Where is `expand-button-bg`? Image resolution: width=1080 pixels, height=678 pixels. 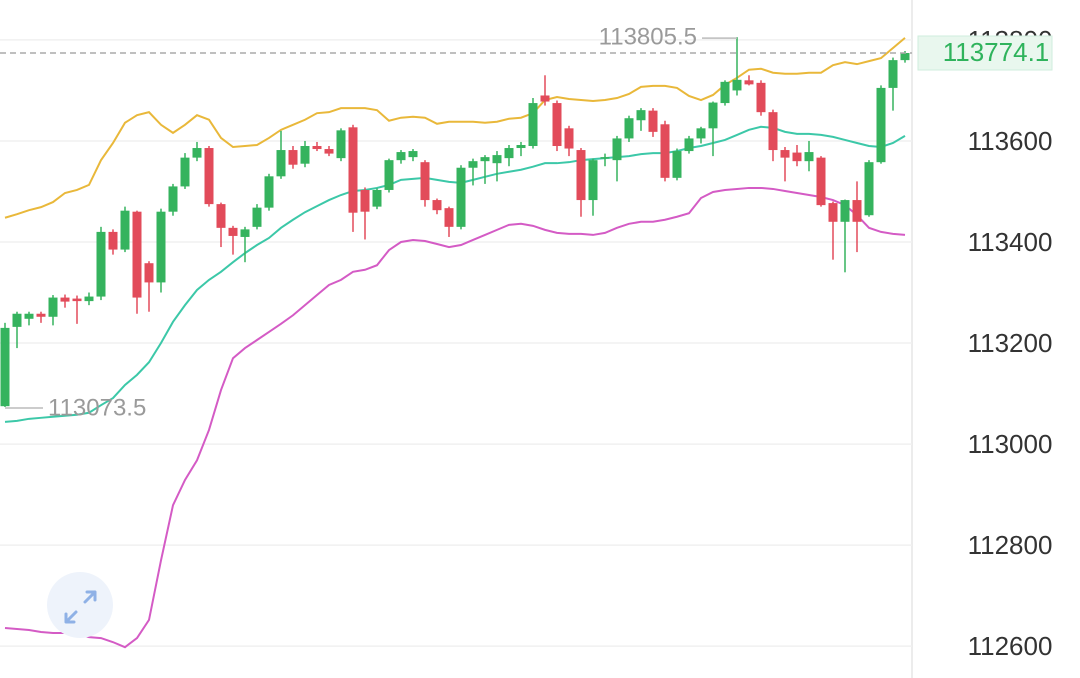
expand-button-bg is located at coordinates (80, 605).